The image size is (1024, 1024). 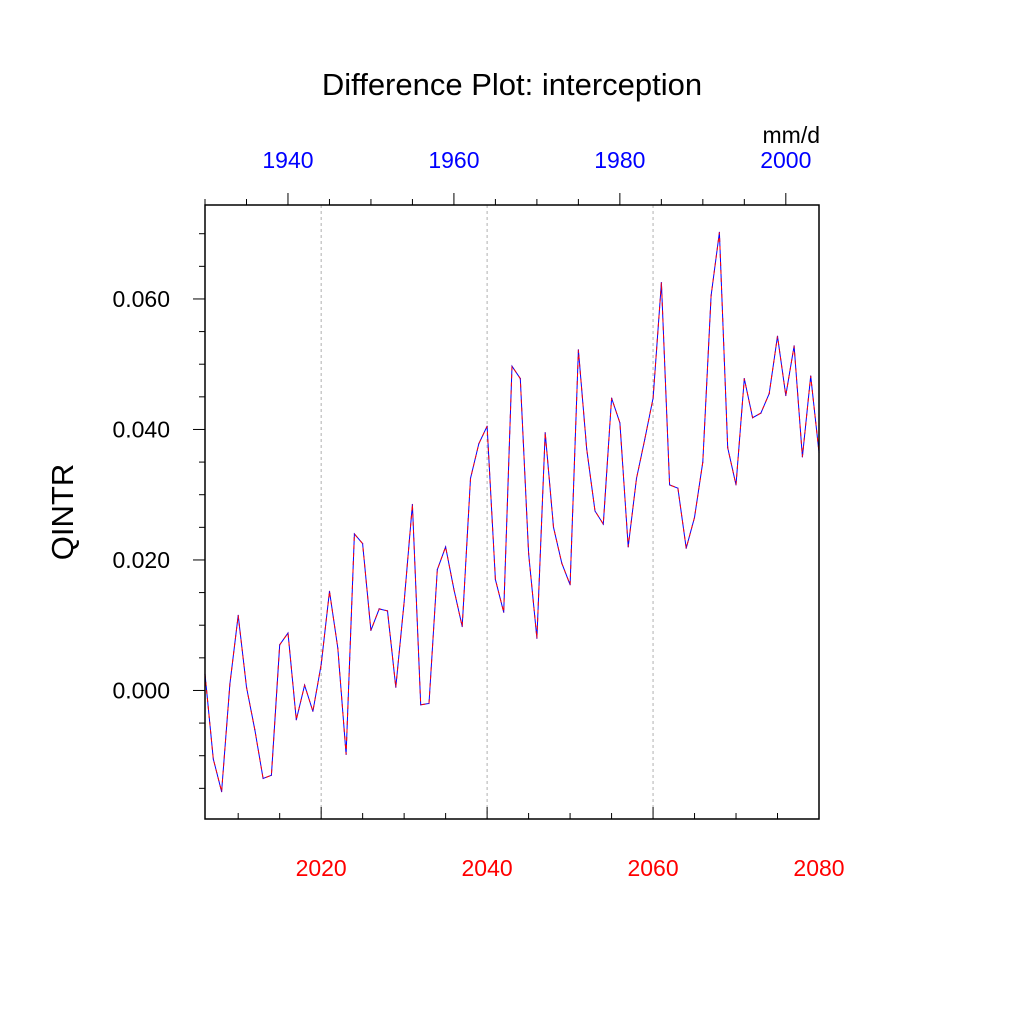 What do you see at coordinates (287, 160) in the screenshot?
I see `top-tick-label: 1940` at bounding box center [287, 160].